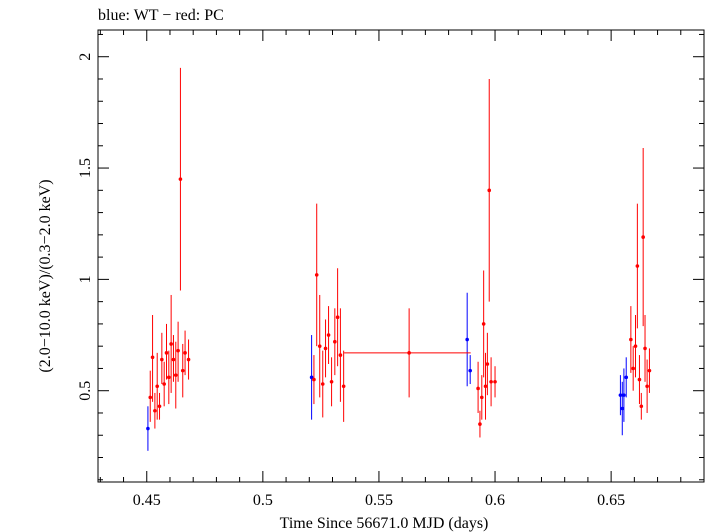 Image resolution: width=705 pixels, height=532 pixels. What do you see at coordinates (611, 500) in the screenshot?
I see `x-tick-label: 0.65` at bounding box center [611, 500].